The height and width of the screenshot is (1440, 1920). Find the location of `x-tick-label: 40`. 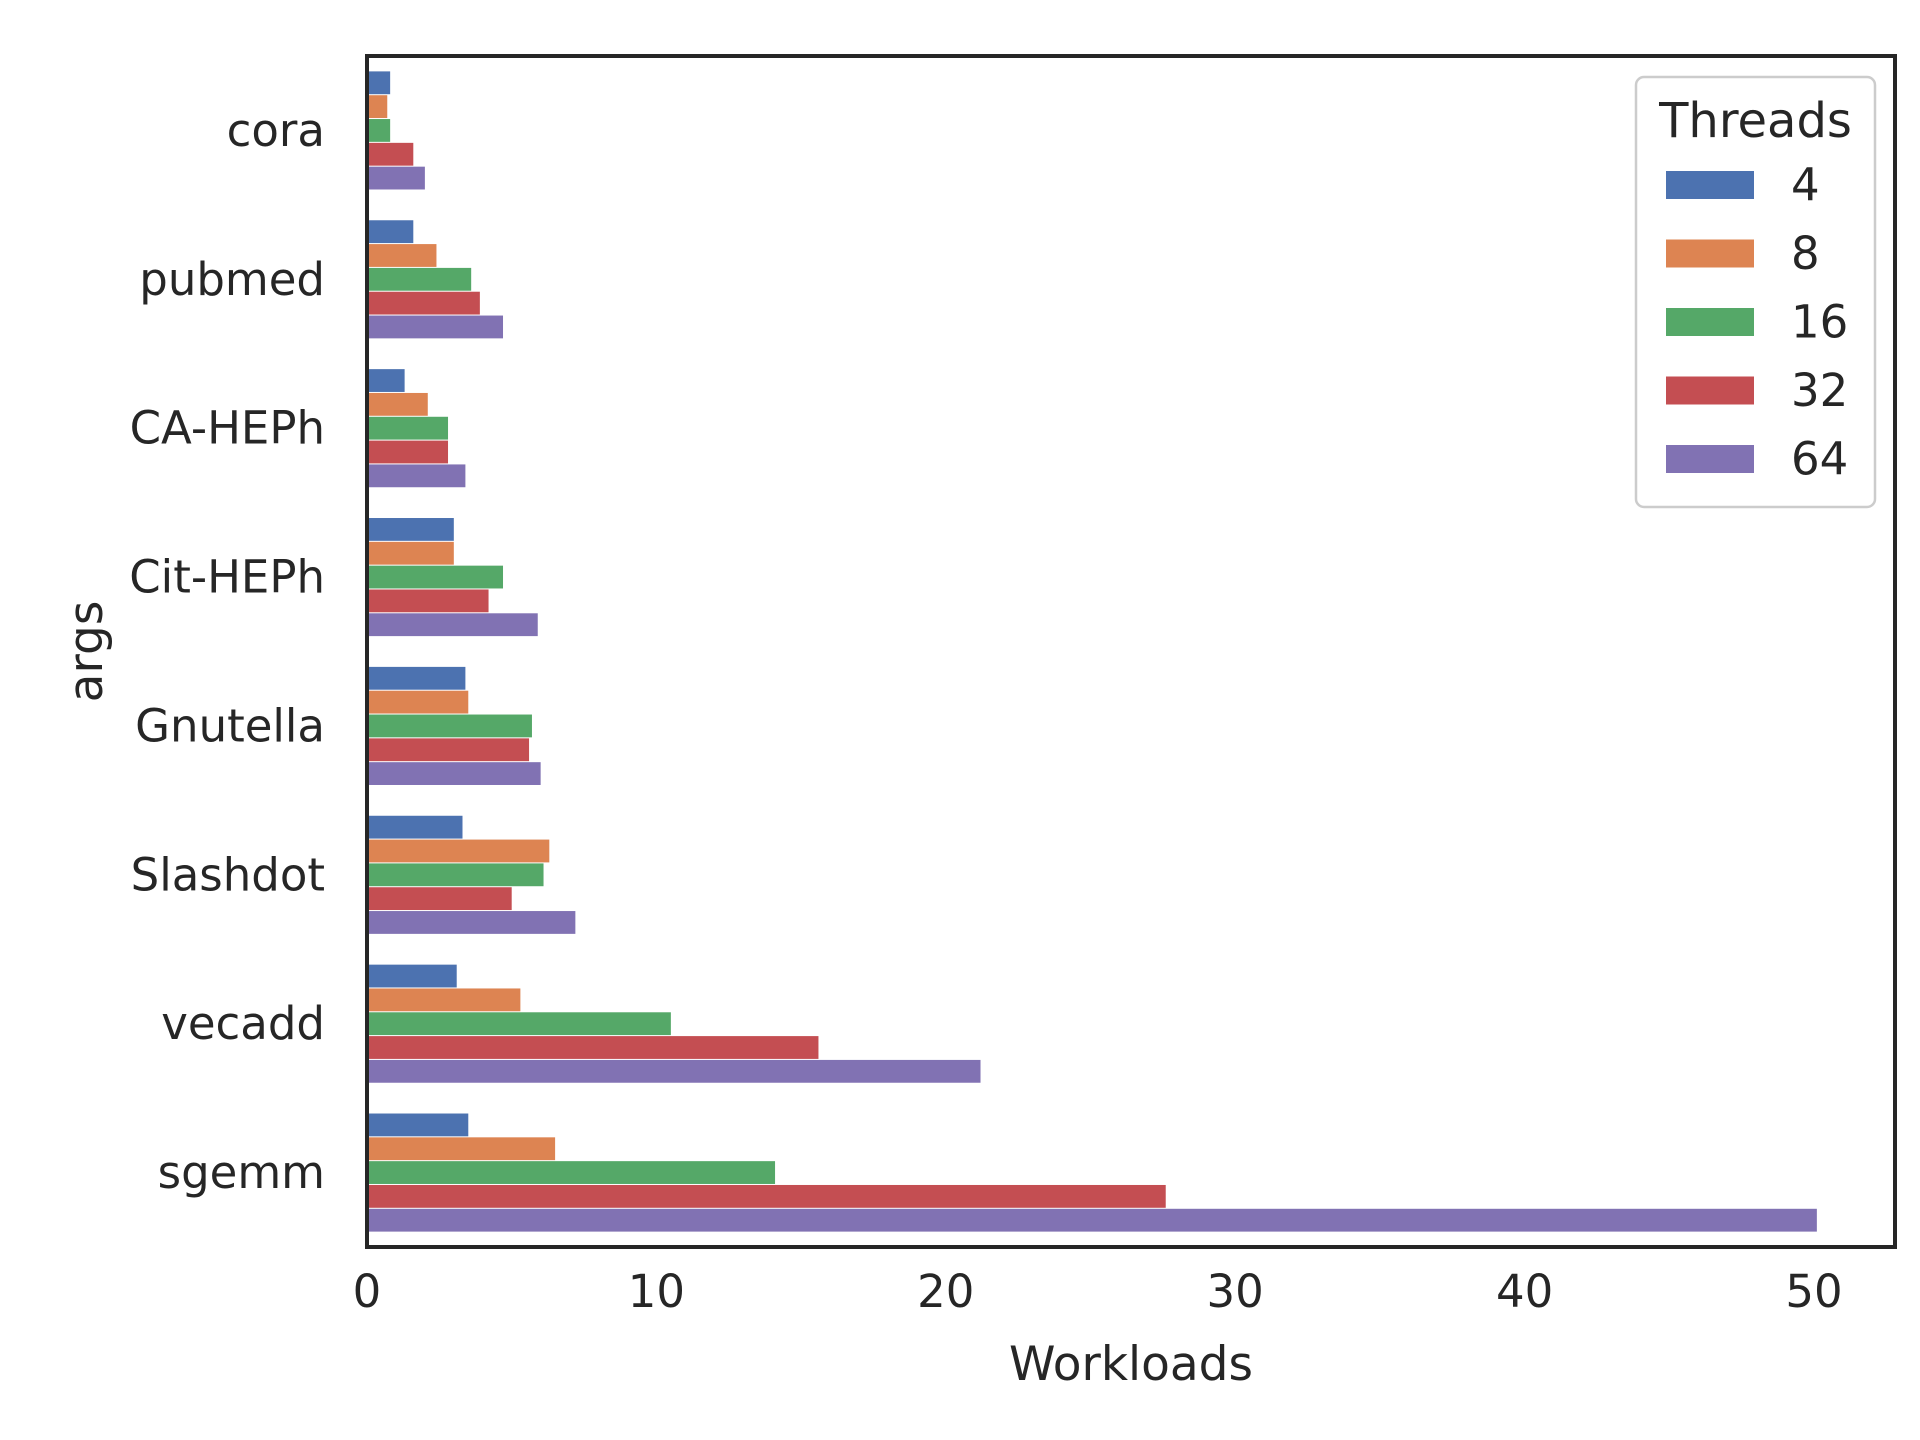

x-tick-label: 40 is located at coordinates (1524, 1291).